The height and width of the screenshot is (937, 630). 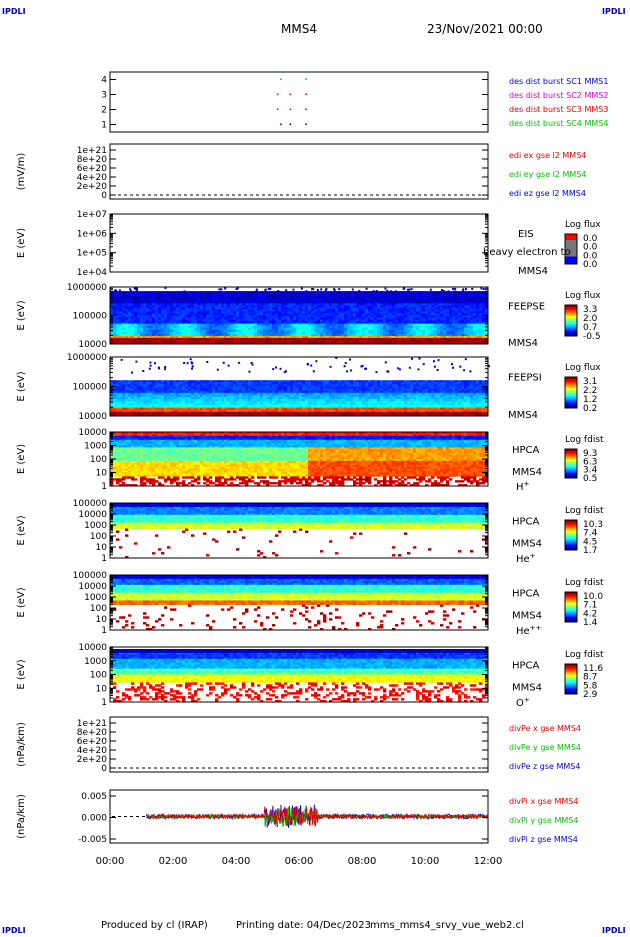 I want to click on colorbar-title-p4: Log flux, so click(x=583, y=296).